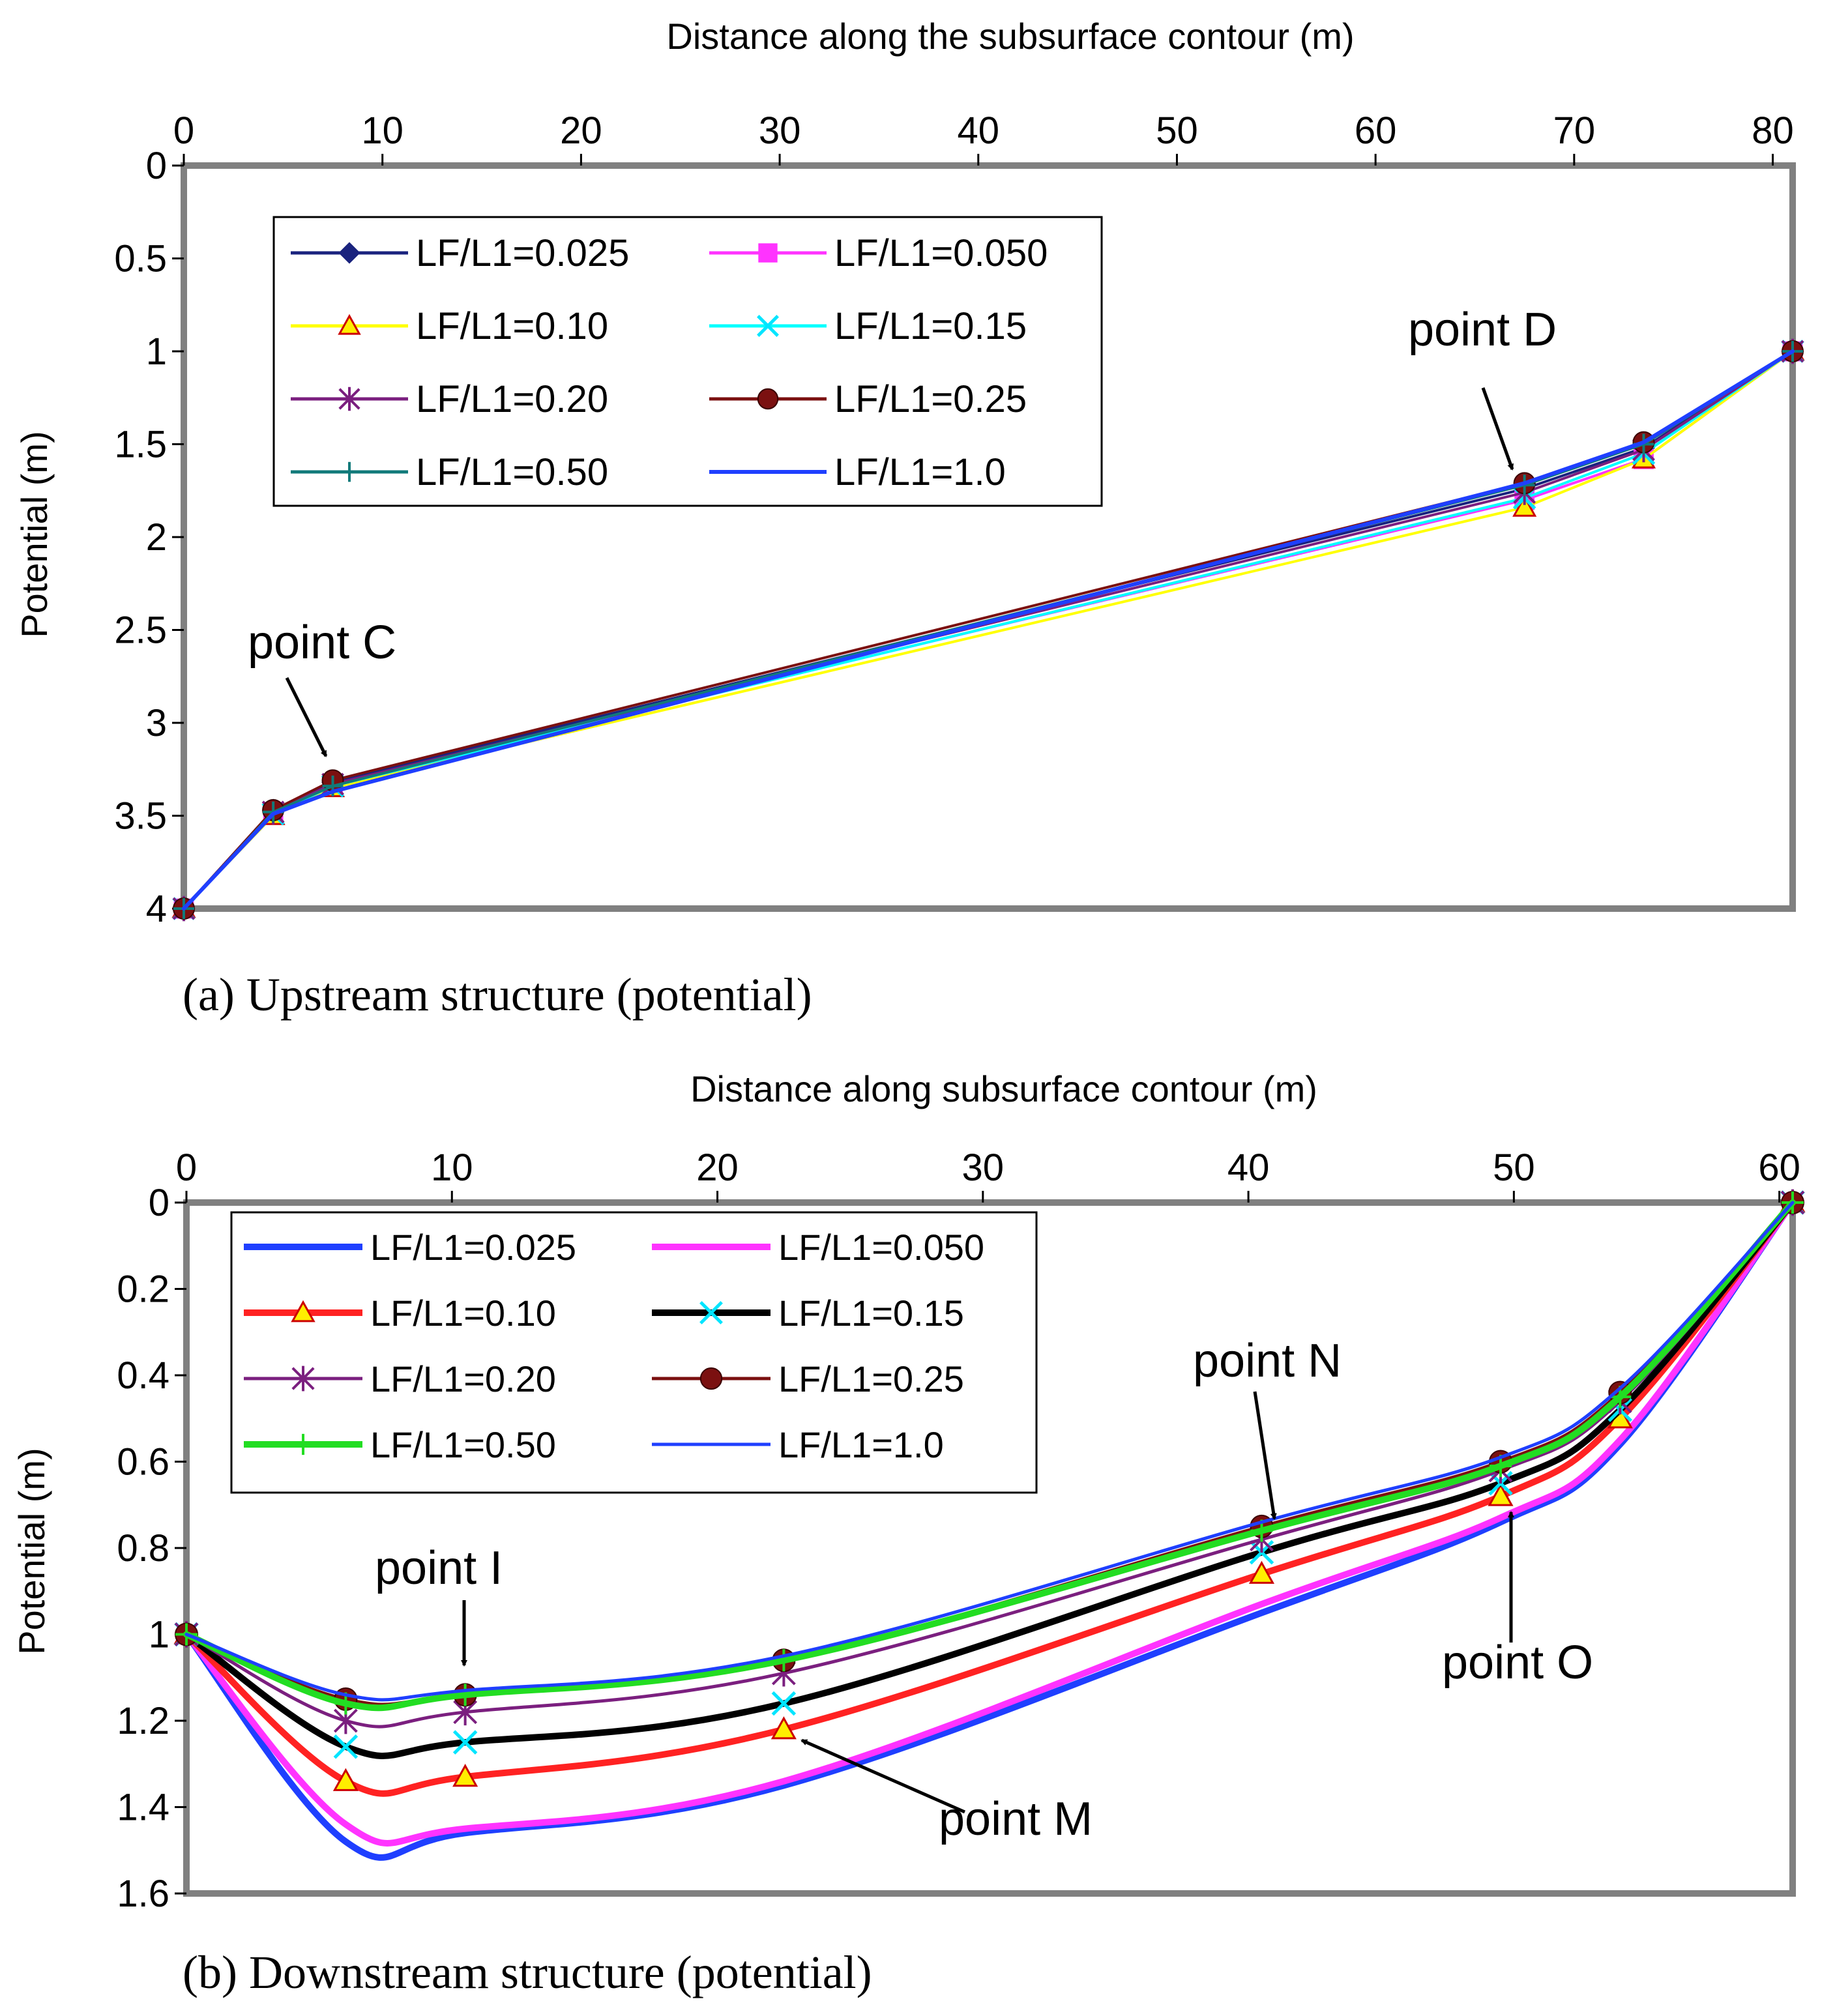 This screenshot has width=1835, height=2016. What do you see at coordinates (1265, 1455) in the screenshot?
I see `arrow-point-n` at bounding box center [1265, 1455].